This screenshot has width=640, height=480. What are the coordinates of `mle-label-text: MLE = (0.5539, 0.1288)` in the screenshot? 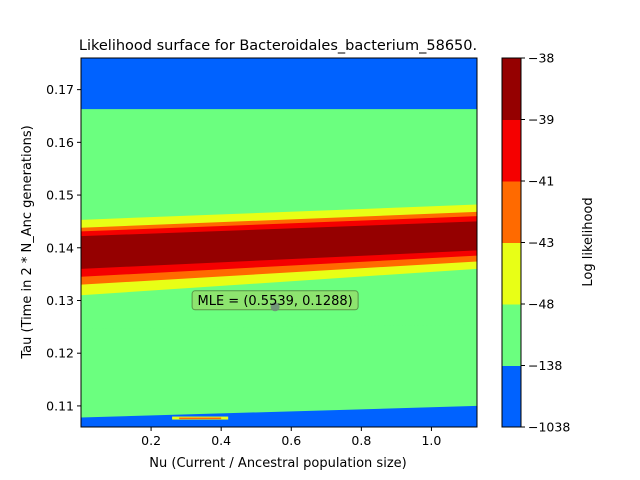 It's located at (275, 301).